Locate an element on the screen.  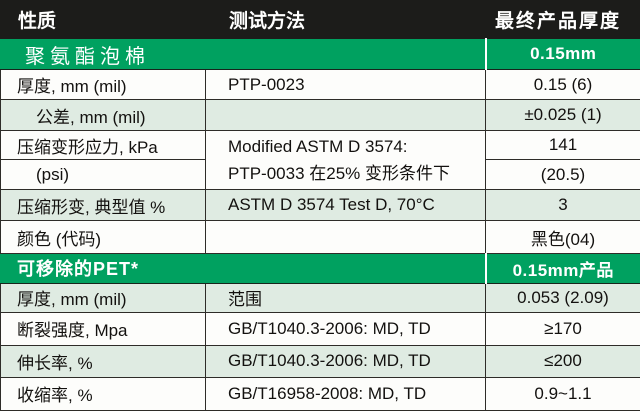
value-cell: ≥170 is located at coordinates (562, 328).